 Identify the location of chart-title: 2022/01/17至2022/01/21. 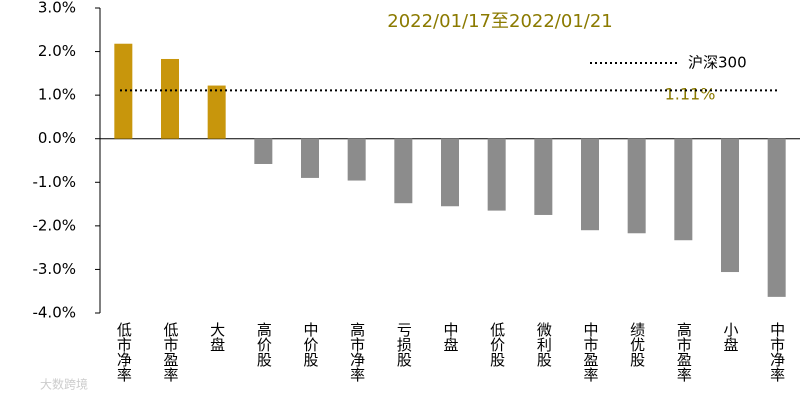
(500, 21).